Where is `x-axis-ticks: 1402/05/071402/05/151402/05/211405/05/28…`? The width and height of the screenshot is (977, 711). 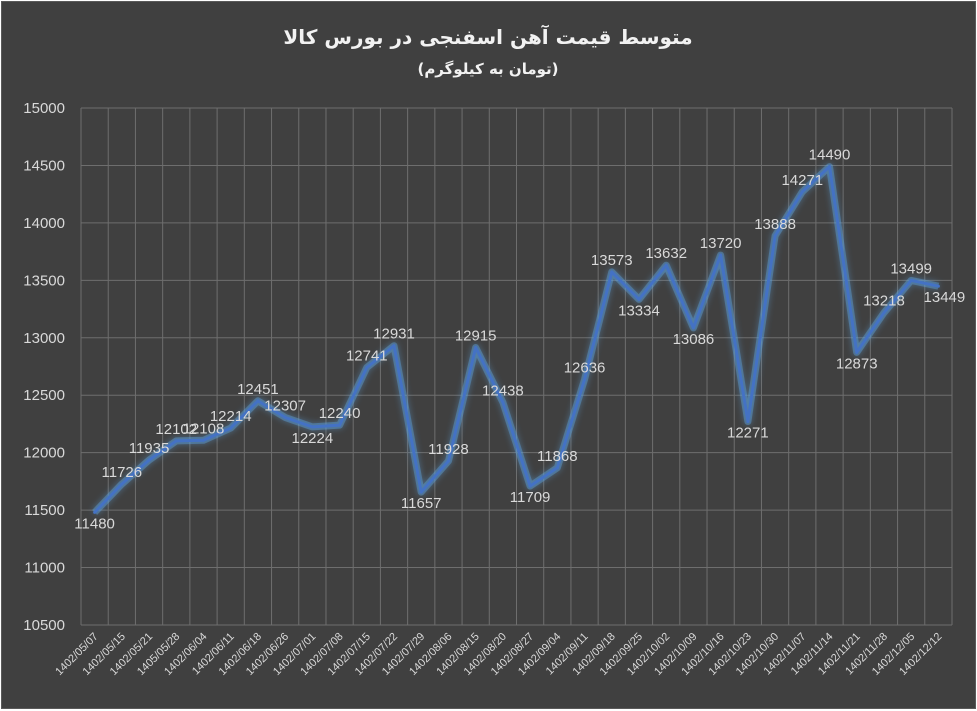
x-axis-ticks: 1402/05/071402/05/151402/05/211405/05/28… is located at coordinates (498, 654).